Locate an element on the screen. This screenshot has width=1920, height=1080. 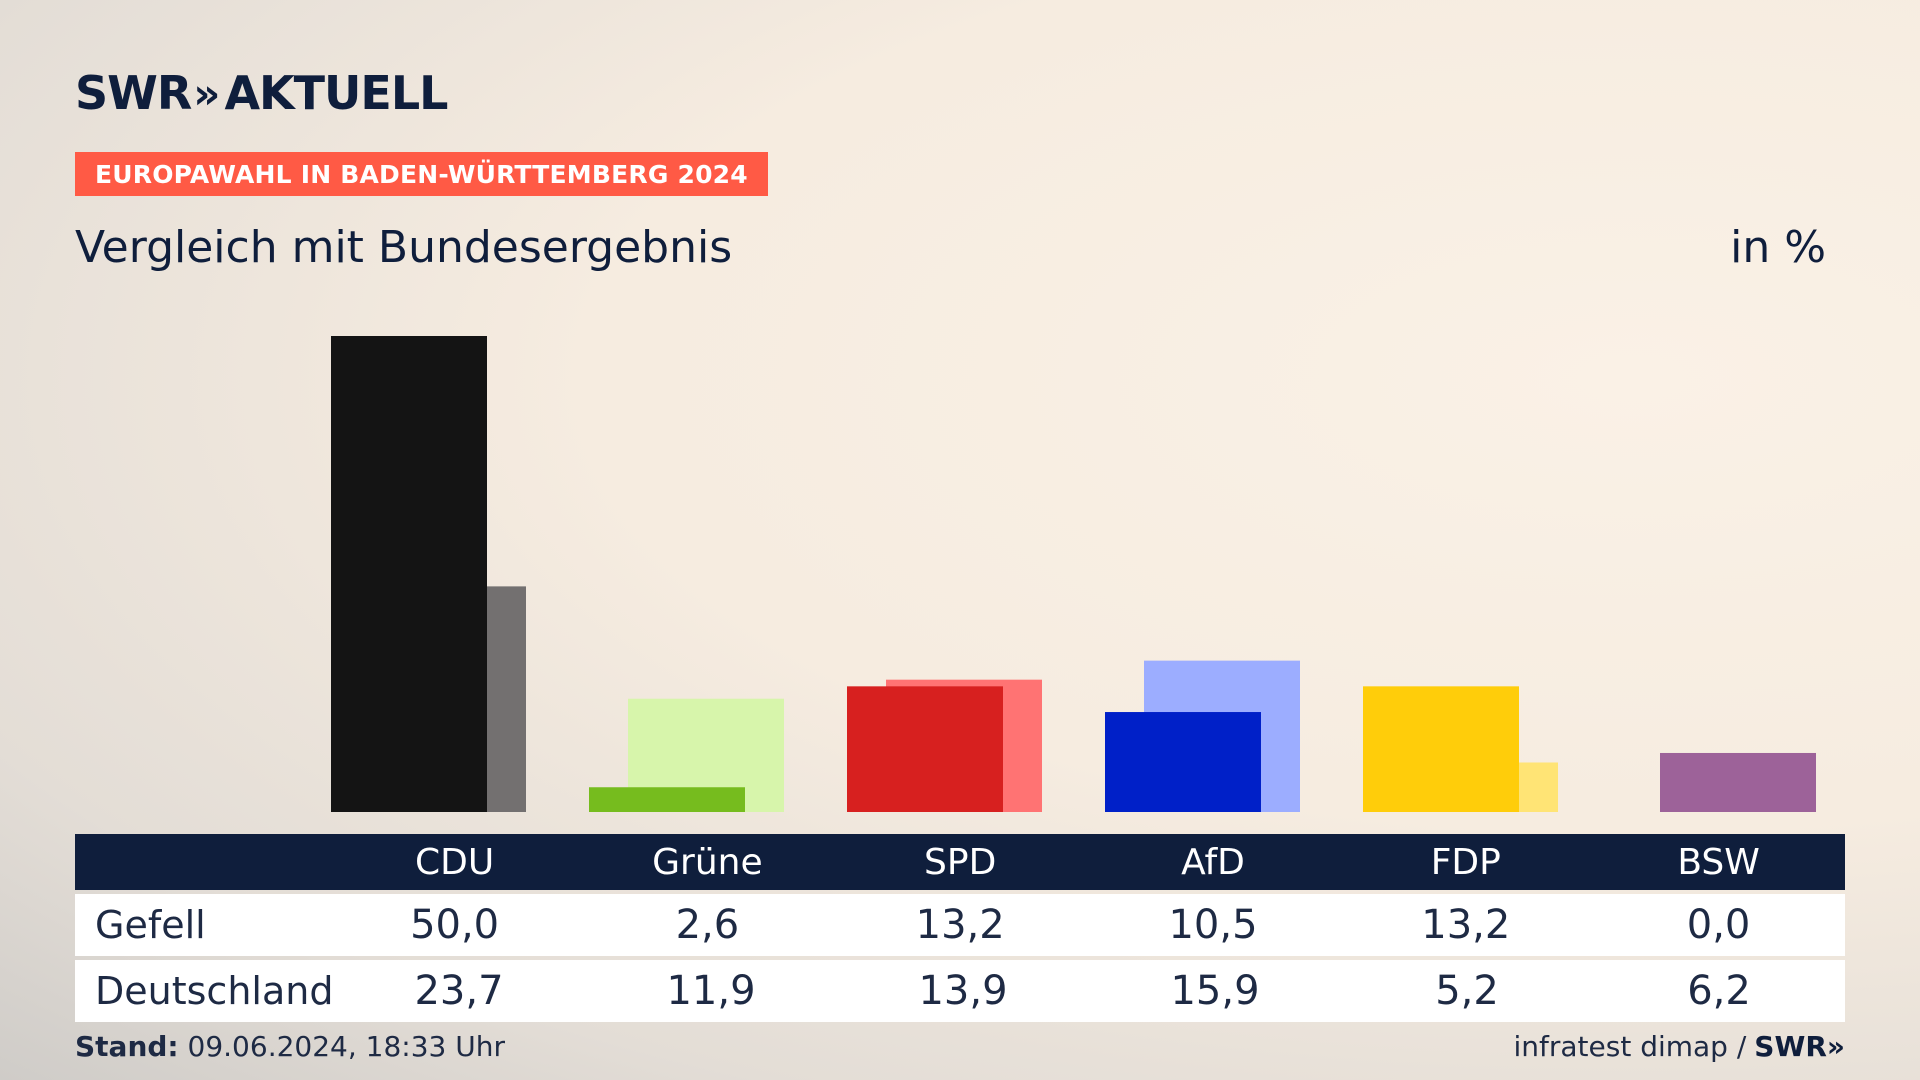
column-header: CDU is located at coordinates (454, 862).